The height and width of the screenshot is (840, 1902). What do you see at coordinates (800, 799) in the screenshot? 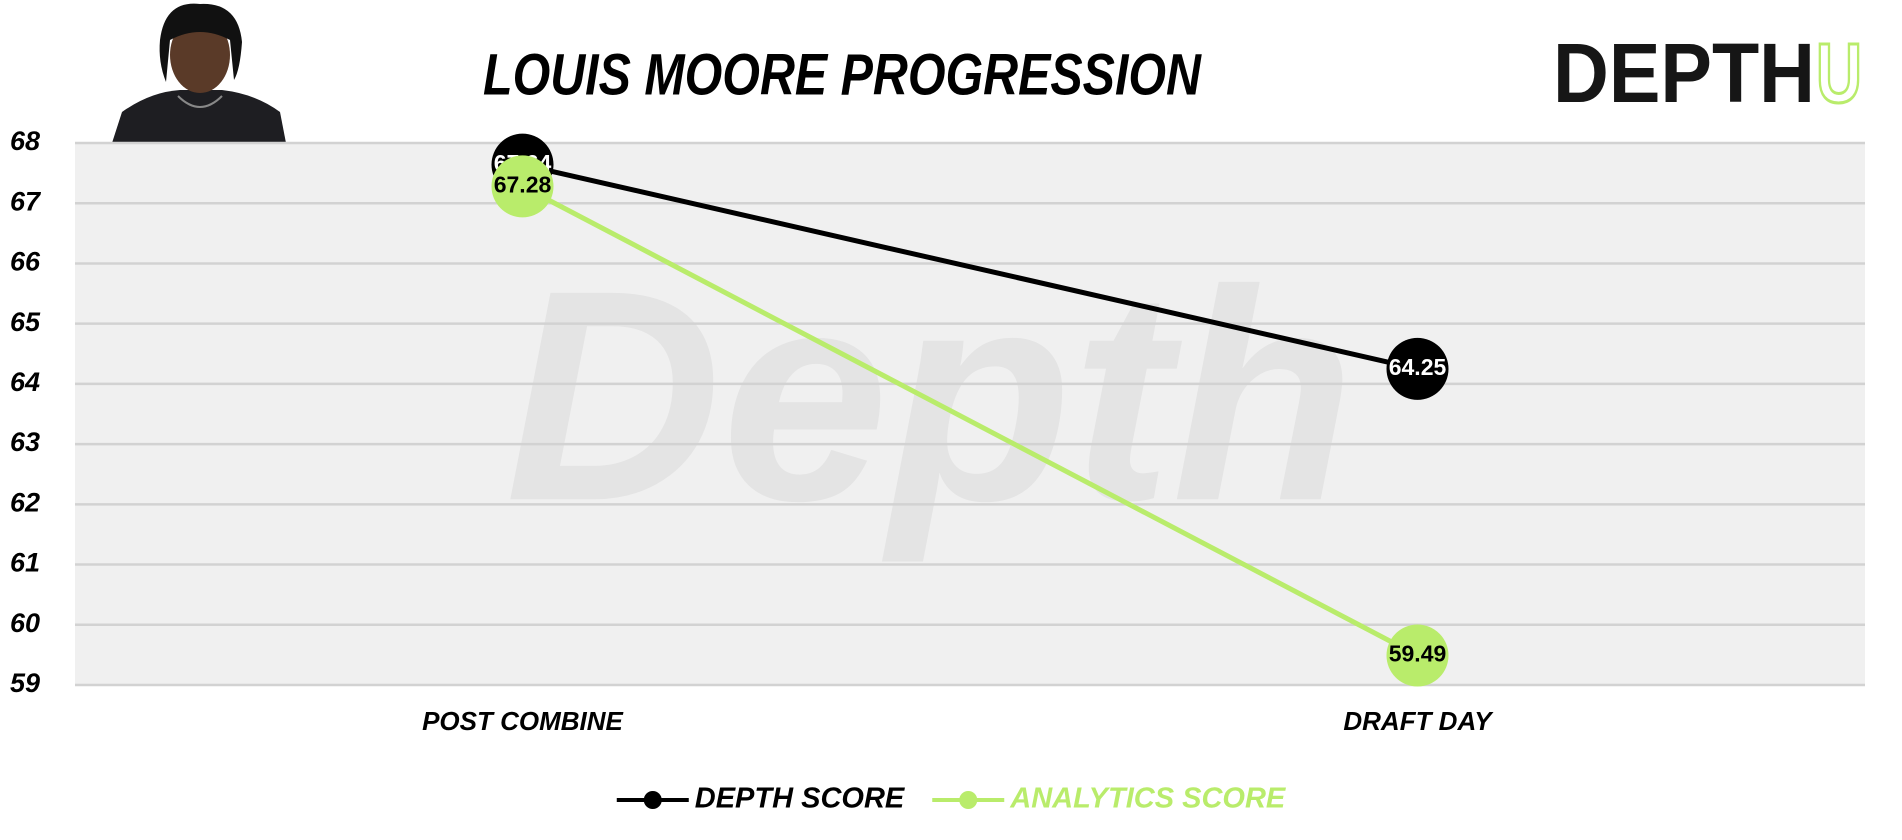
I see `legend-label: DEPTH SCORE` at bounding box center [800, 799].